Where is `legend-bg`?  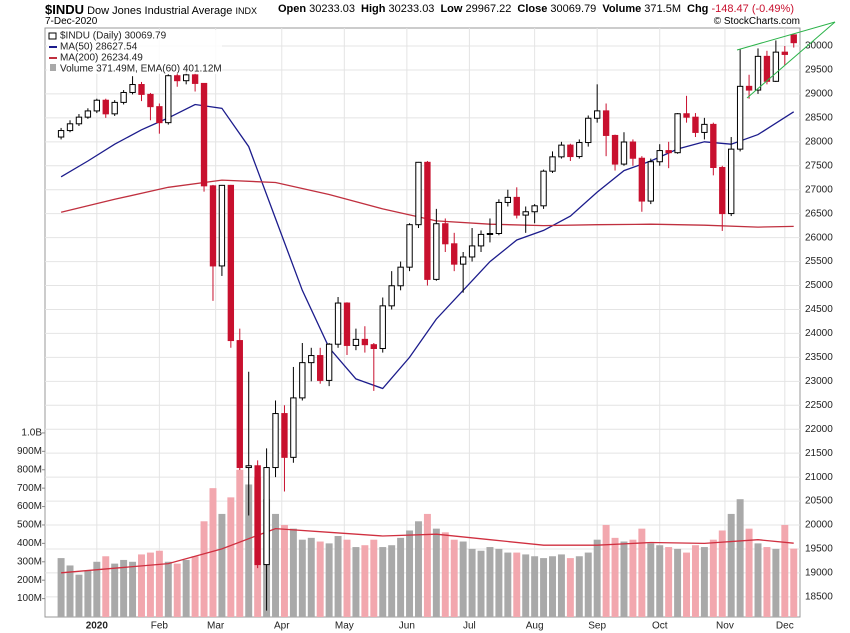 legend-bg is located at coordinates (134, 52).